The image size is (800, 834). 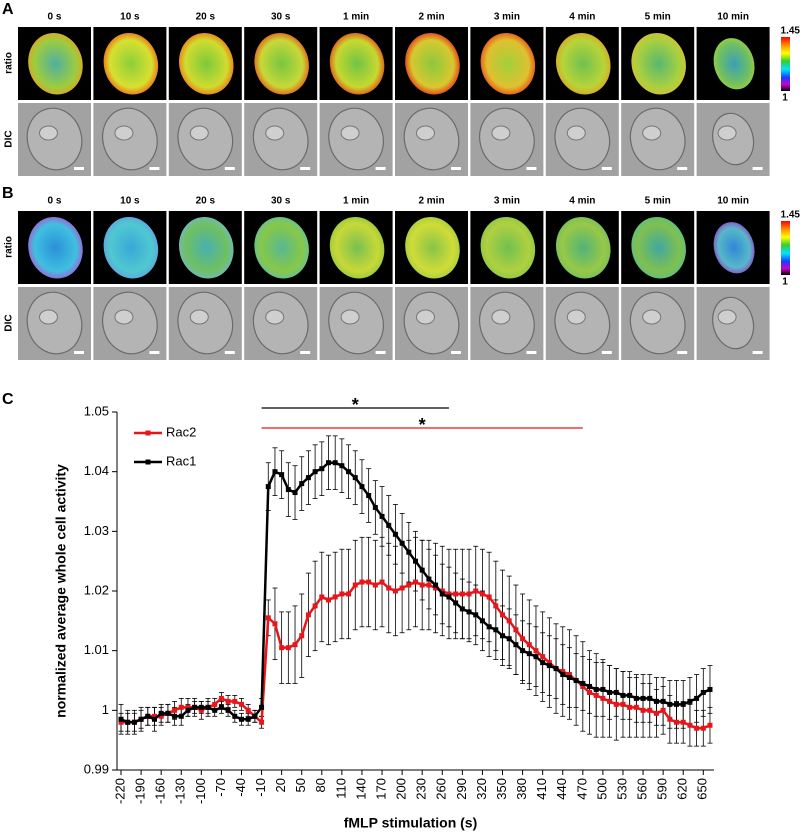 I want to click on colorbar, so click(x=785, y=248).